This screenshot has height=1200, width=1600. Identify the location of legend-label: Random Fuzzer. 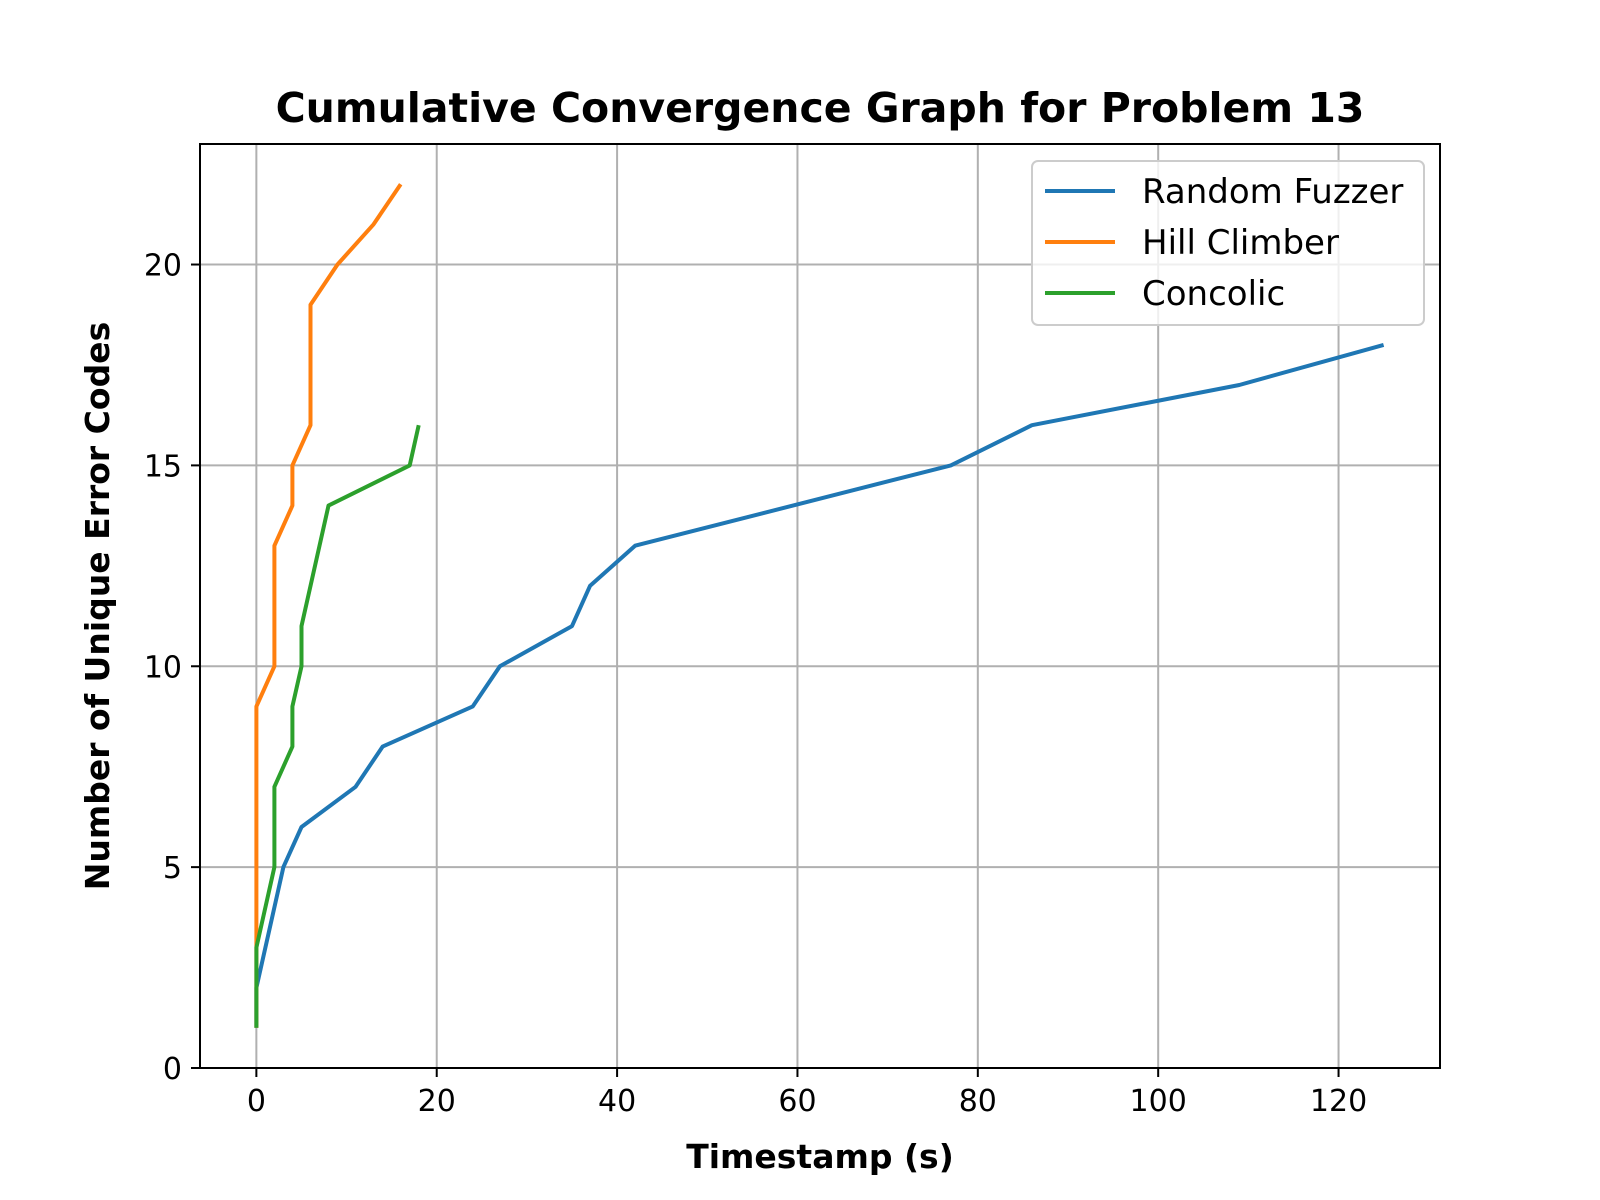
(1272, 192).